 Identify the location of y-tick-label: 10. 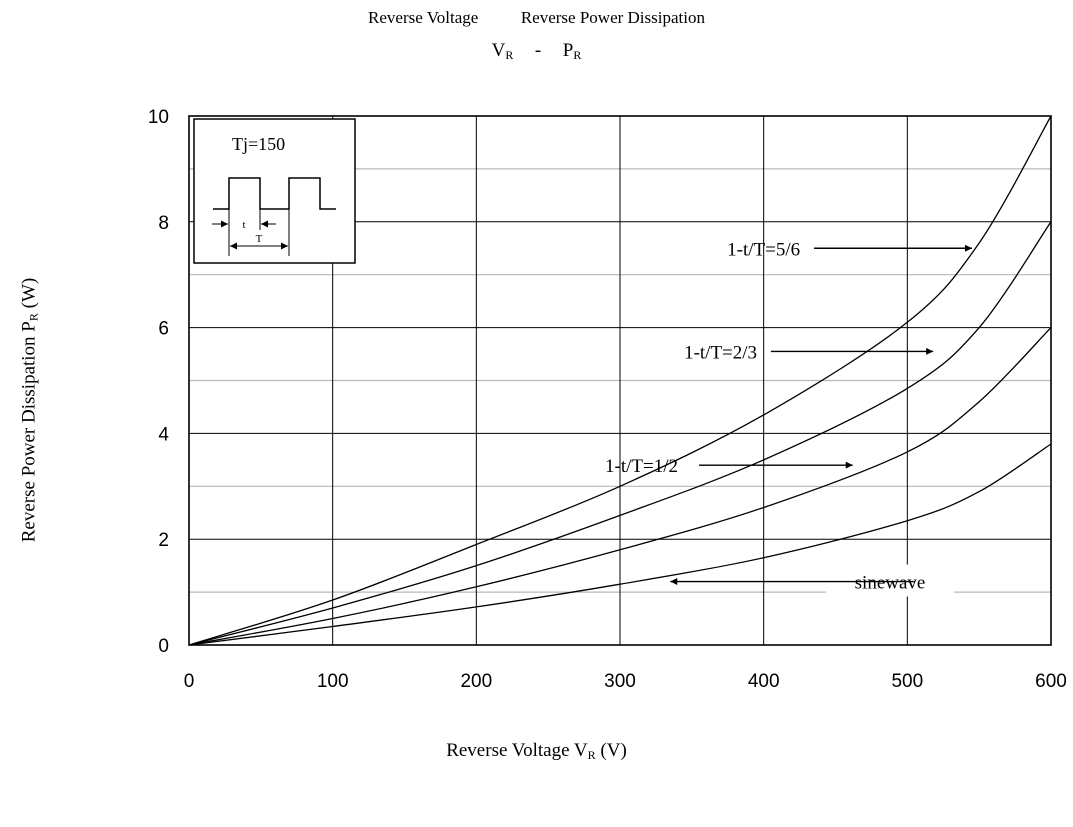
(158, 117).